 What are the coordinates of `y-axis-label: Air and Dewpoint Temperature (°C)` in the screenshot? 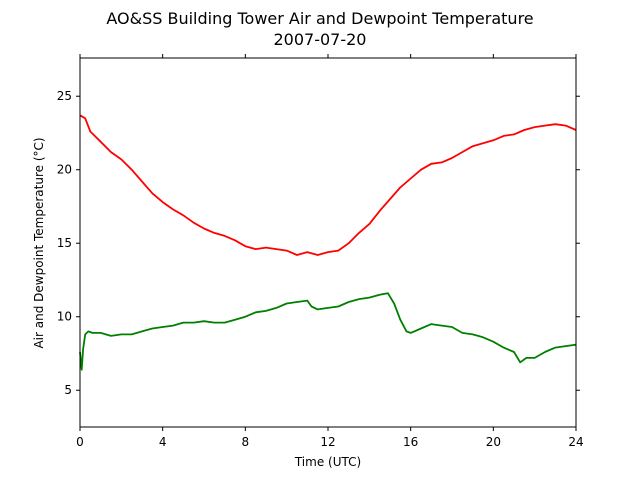 It's located at (39, 242).